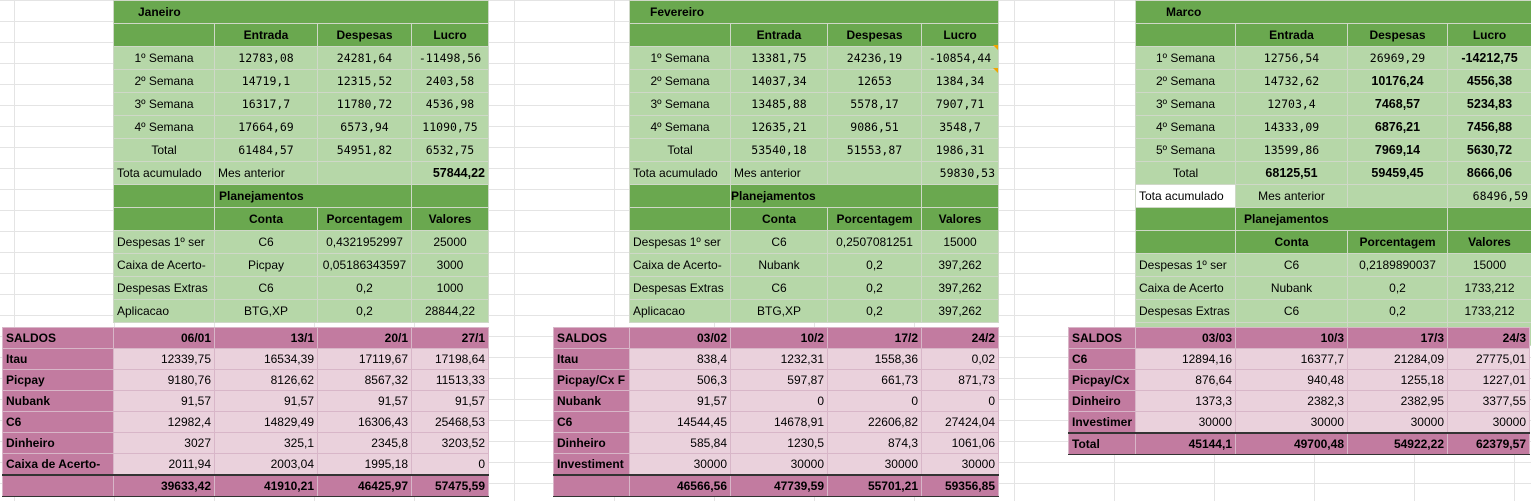  Describe the element at coordinates (960, 173) in the screenshot. I see `acumulado-valor: 59830,53` at that location.